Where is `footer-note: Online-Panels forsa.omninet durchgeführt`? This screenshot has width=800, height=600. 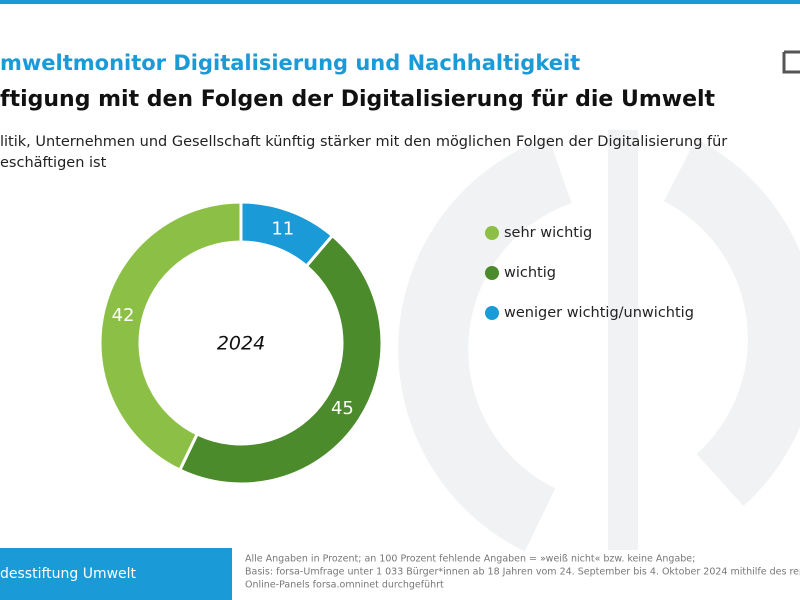
footer-note: Online-Panels forsa.omninet durchgeführt is located at coordinates (344, 585).